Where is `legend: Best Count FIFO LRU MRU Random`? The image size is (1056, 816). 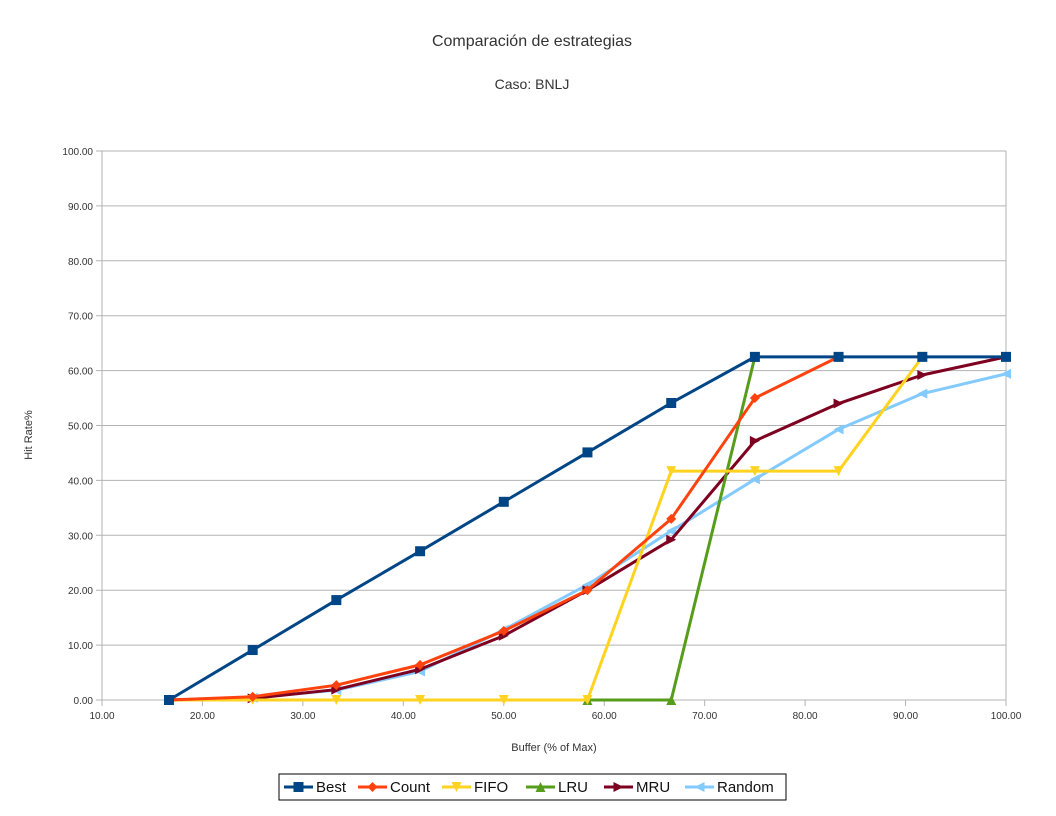 legend: Best Count FIFO LRU MRU Random is located at coordinates (532, 787).